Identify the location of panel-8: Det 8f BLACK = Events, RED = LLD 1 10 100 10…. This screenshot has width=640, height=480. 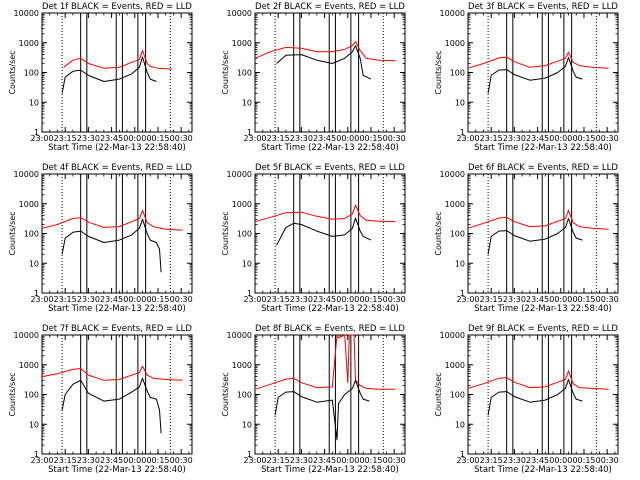
(313, 399).